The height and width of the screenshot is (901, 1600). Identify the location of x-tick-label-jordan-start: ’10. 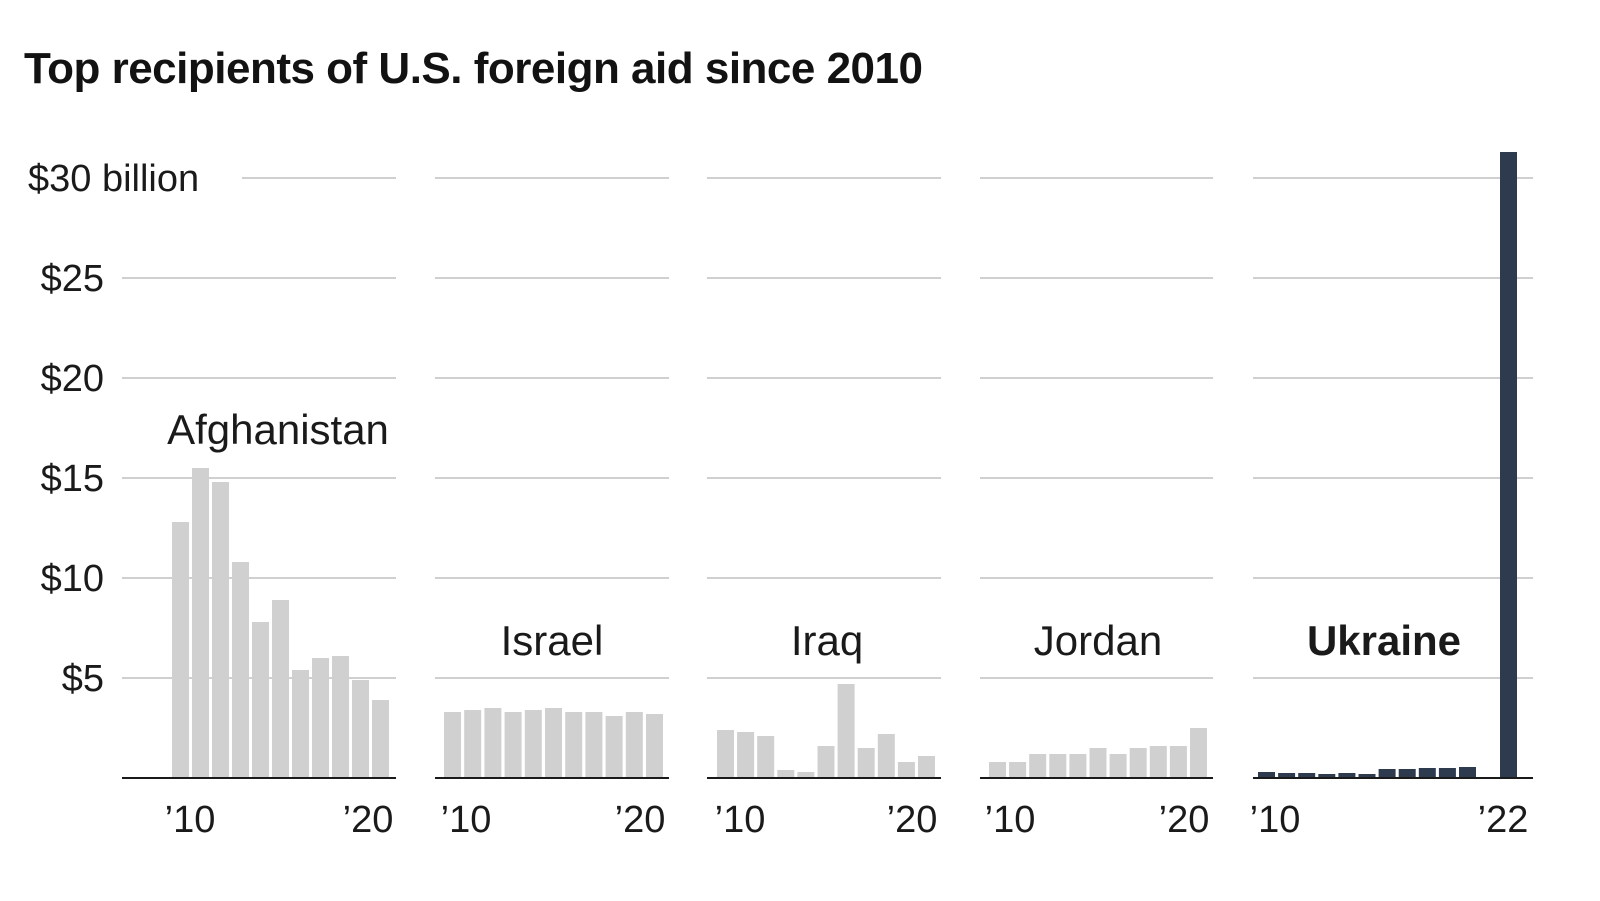
(1010, 820).